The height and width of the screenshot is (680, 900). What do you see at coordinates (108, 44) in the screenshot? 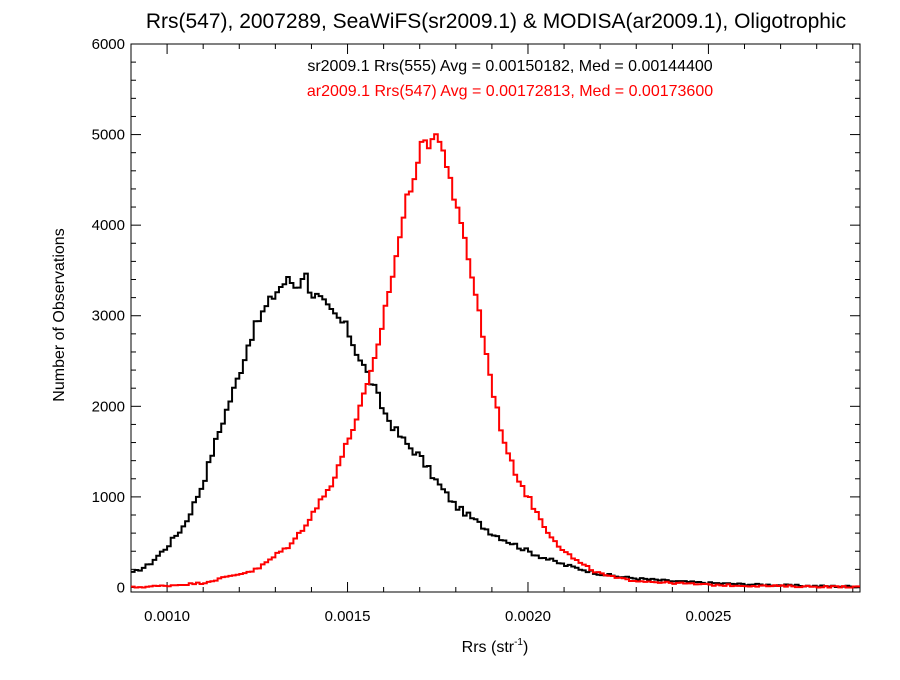
I see `y-tick-label: 6000` at bounding box center [108, 44].